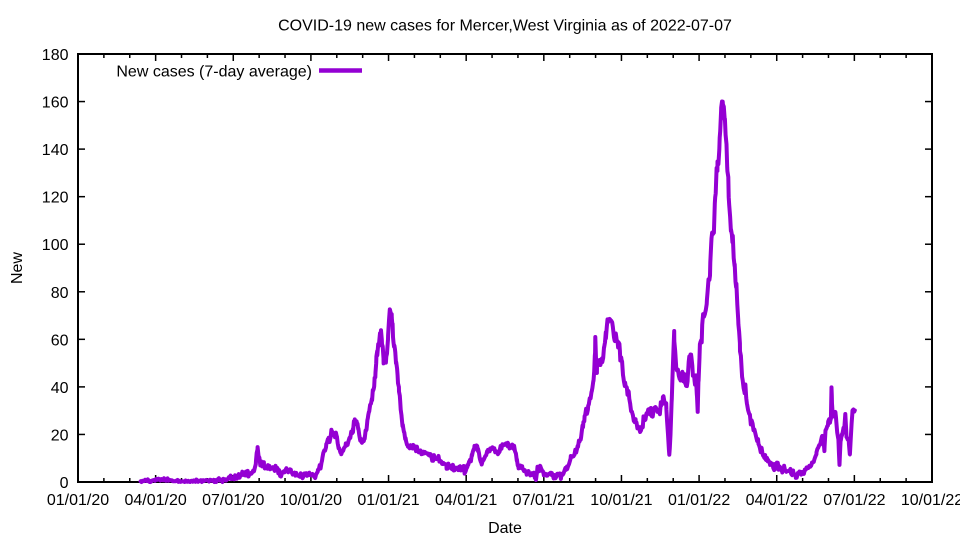 The width and height of the screenshot is (960, 540). I want to click on svg-text: 10/01/21, so click(621, 500).